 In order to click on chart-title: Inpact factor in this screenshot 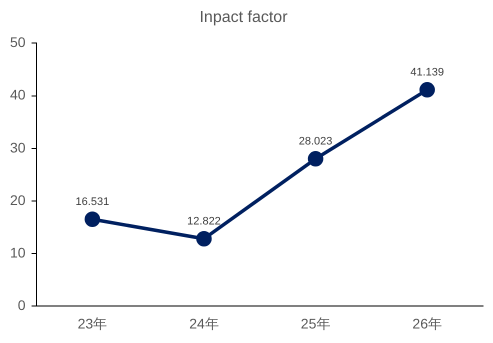, I will do `click(243, 17)`.